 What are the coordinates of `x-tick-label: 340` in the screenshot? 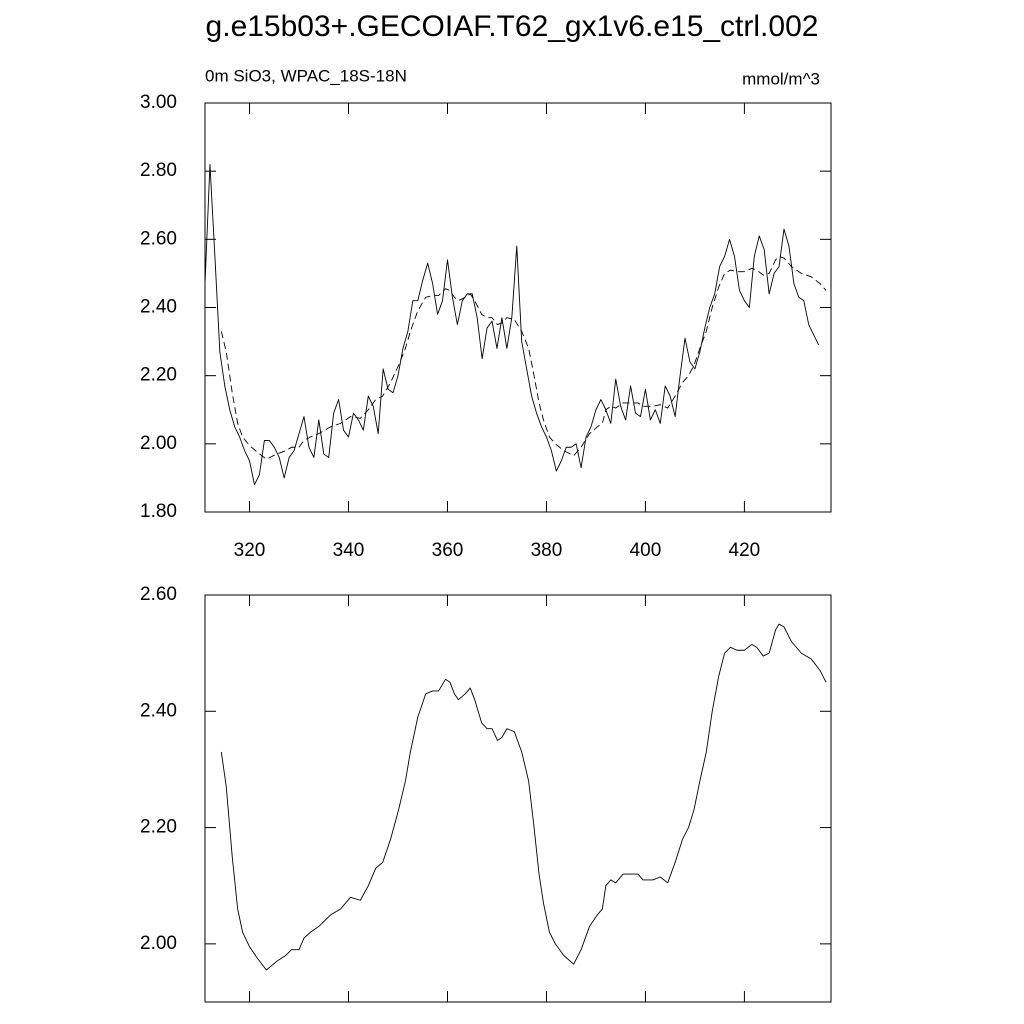 It's located at (349, 550).